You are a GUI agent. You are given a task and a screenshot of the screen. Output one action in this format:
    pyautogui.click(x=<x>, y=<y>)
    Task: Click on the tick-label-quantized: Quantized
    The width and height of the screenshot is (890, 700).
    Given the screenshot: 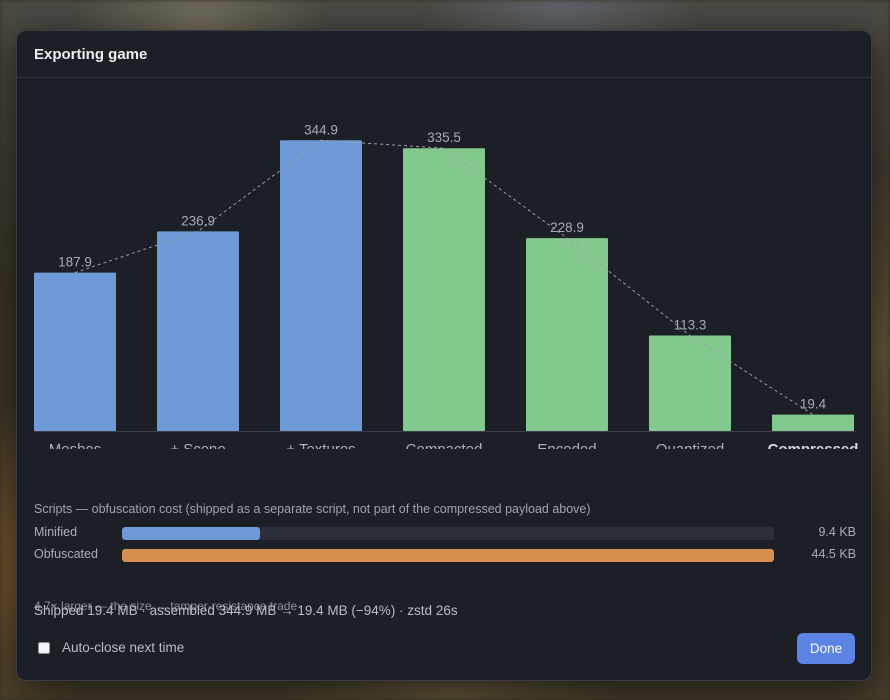 What is the action you would take?
    pyautogui.click(x=690, y=445)
    